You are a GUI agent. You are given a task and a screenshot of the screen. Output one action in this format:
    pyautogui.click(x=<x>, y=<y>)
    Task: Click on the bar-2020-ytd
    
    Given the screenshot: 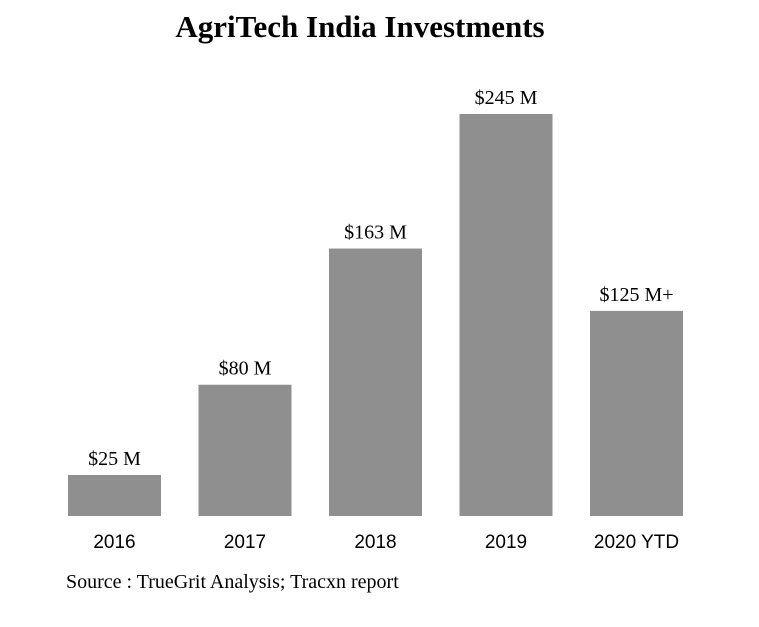 What is the action you would take?
    pyautogui.click(x=636, y=413)
    